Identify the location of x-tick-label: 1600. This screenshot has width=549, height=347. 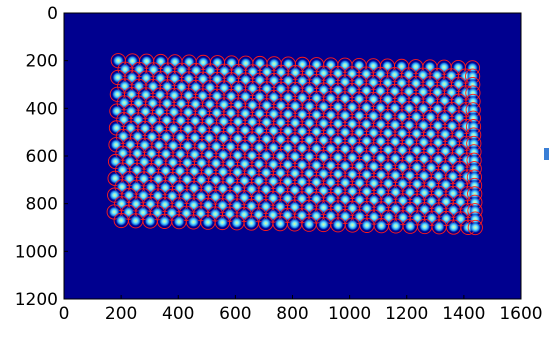
(520, 314).